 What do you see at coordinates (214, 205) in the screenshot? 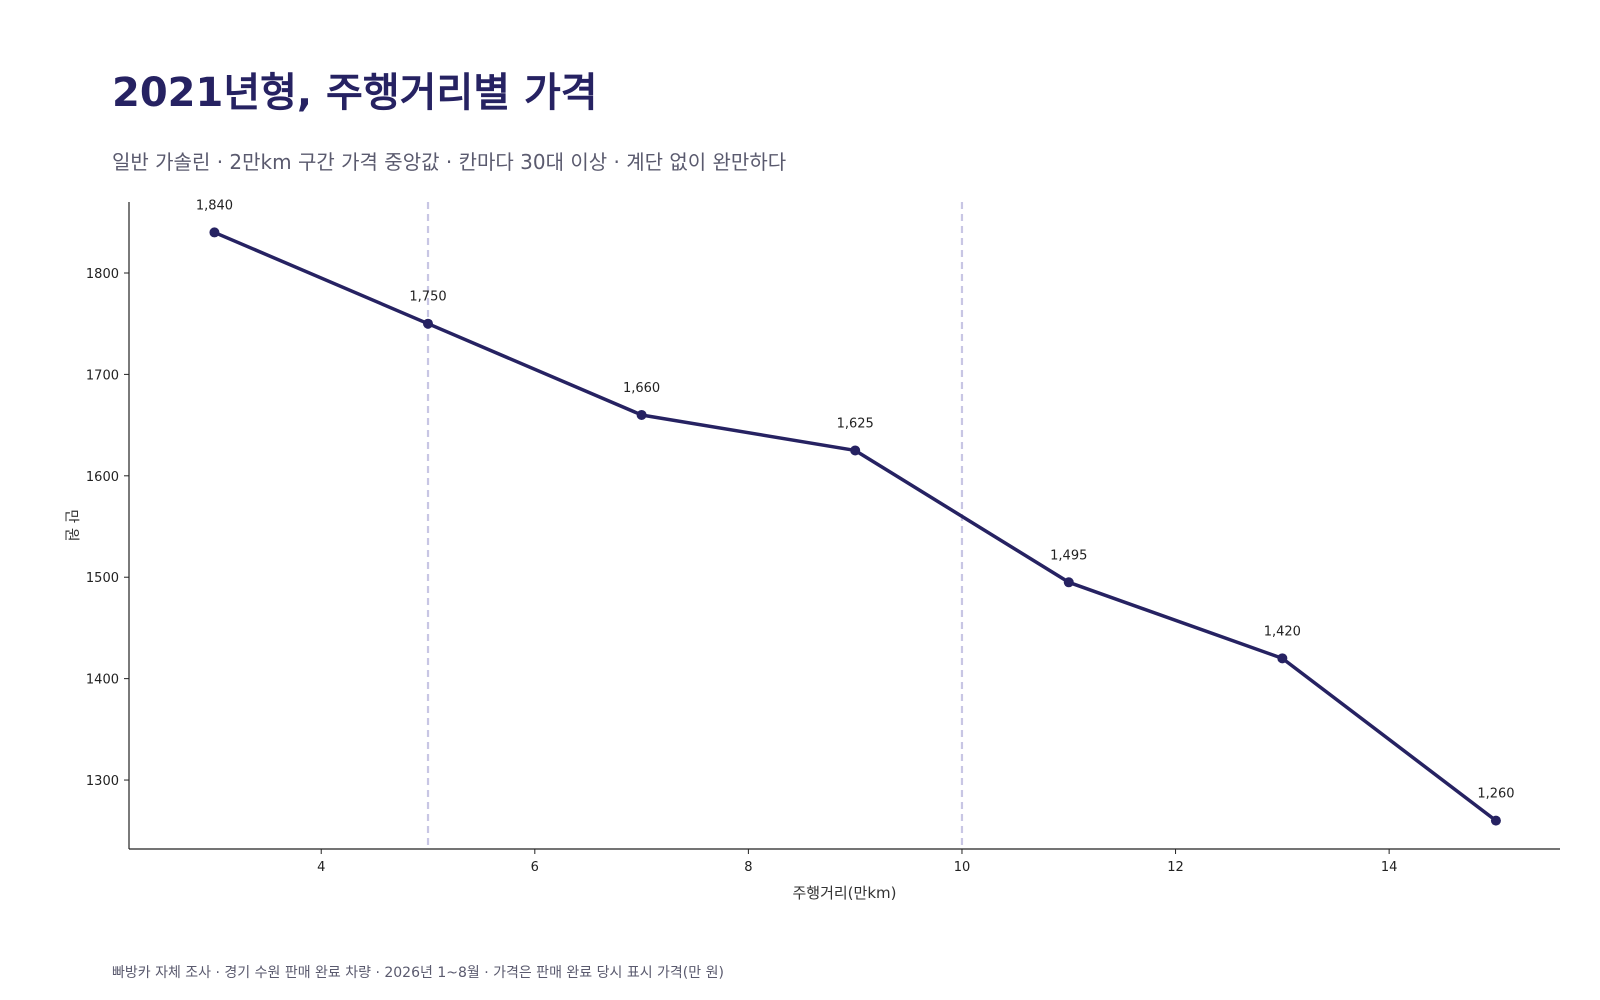
I see `data-label: 1,840` at bounding box center [214, 205].